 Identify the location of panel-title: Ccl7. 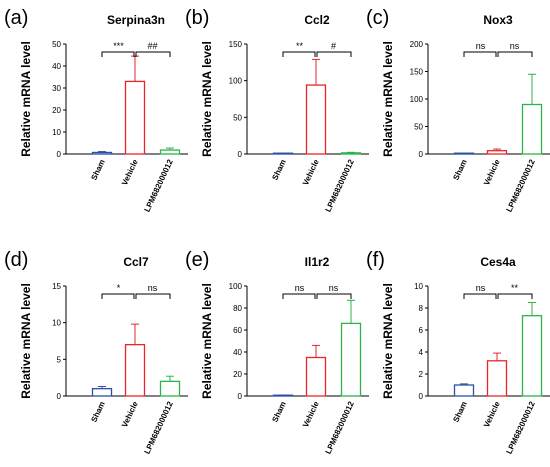
(136, 262).